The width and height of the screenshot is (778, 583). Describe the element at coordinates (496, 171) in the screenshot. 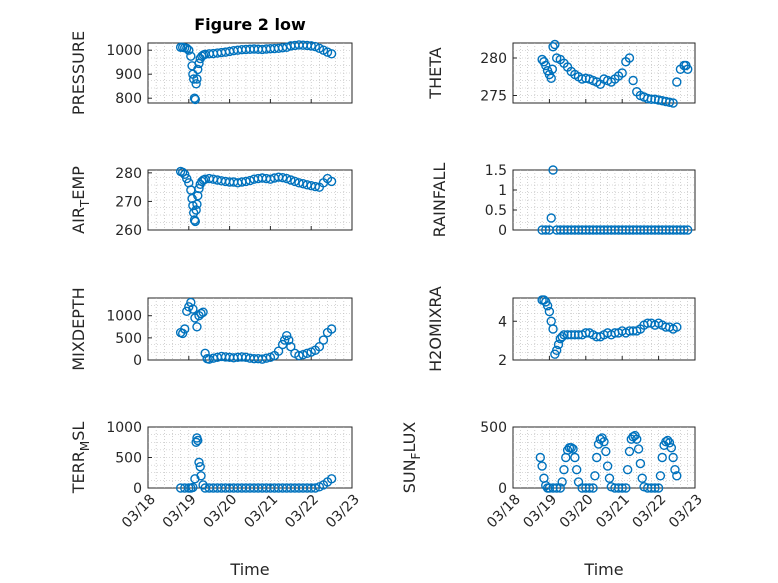

I see `y-tick-label: 1.5` at that location.